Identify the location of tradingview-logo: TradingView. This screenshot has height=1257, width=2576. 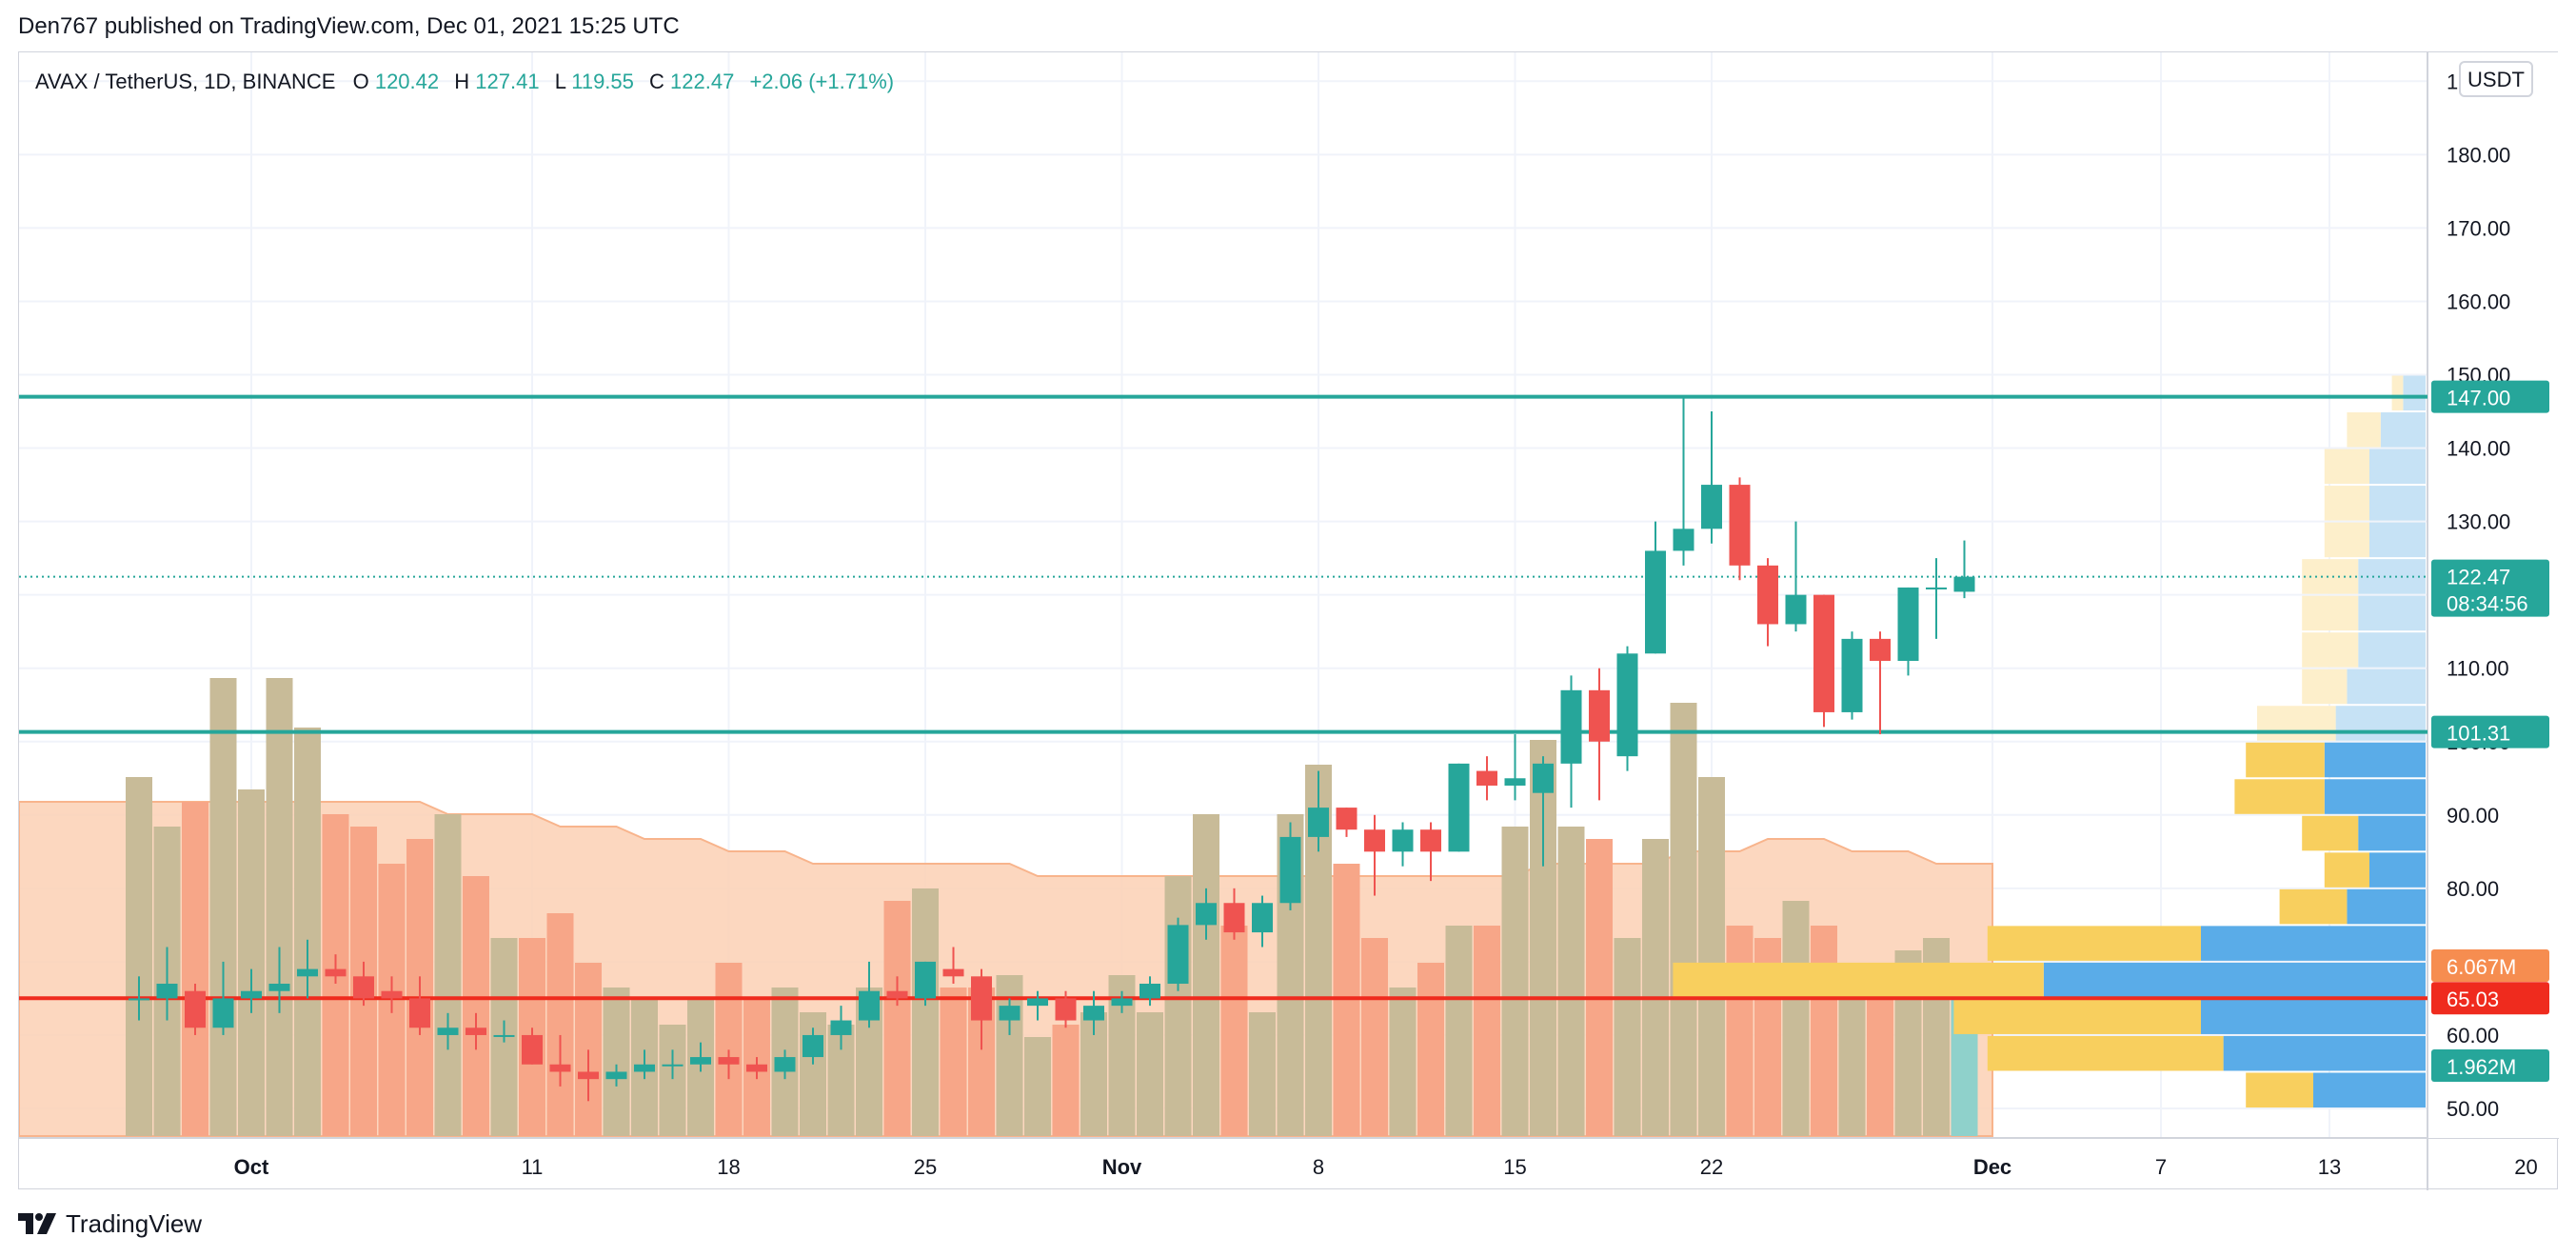
(110, 1224).